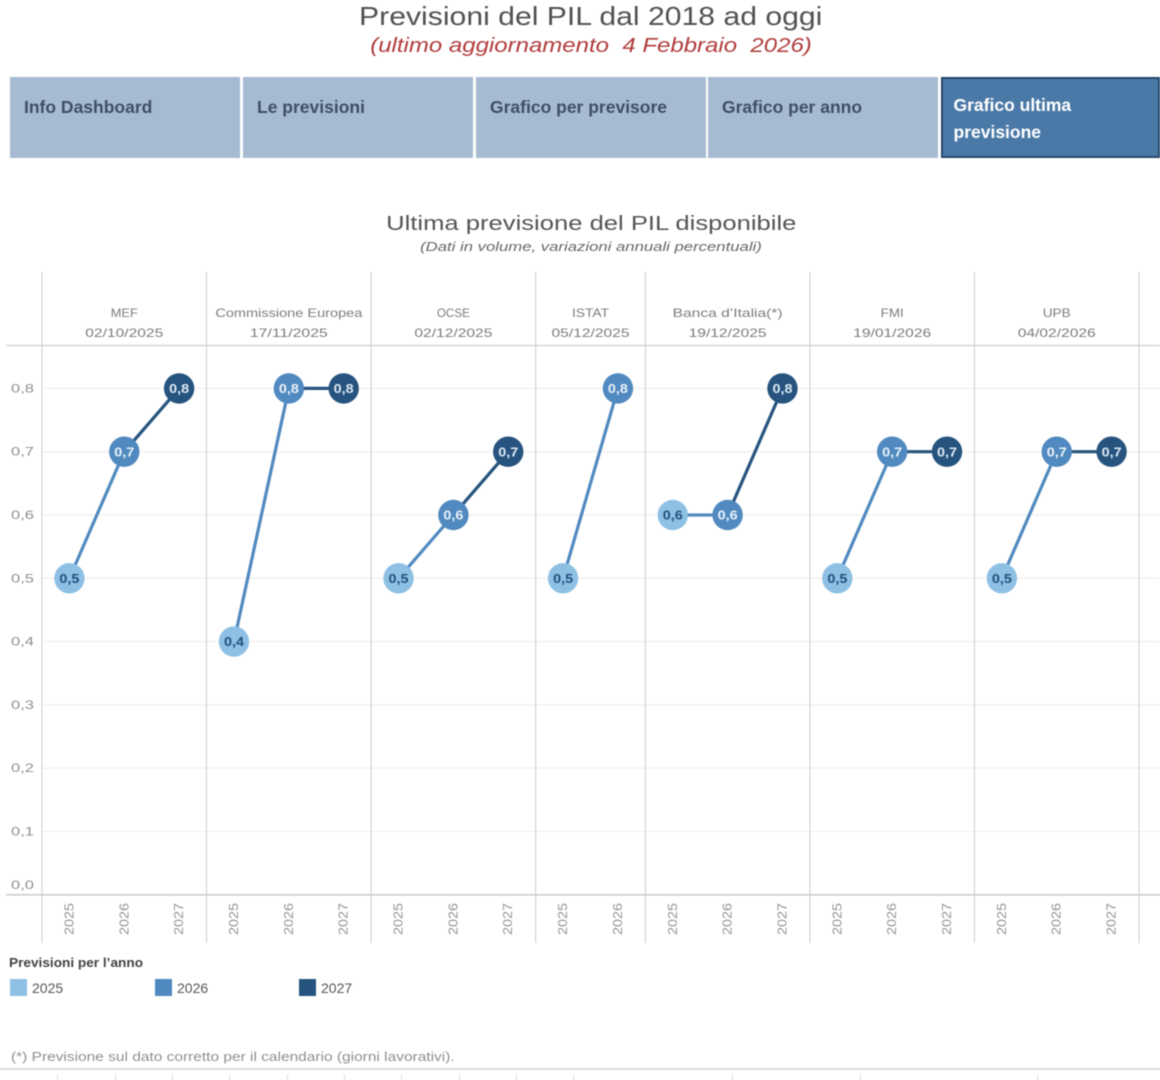 The image size is (1160, 1080). I want to click on svg-text: Banca d’Italia(*), so click(728, 313).